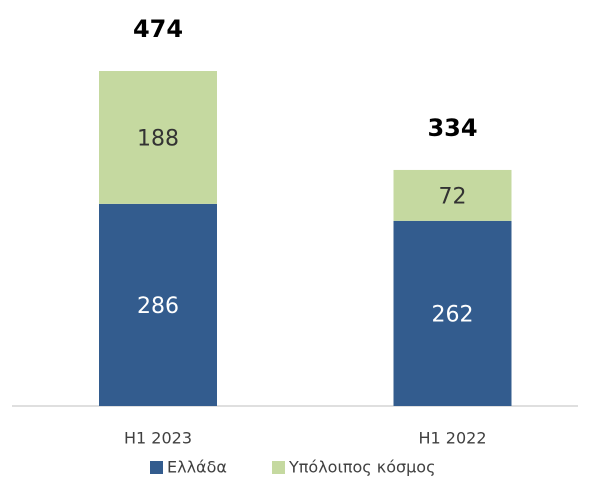  Describe the element at coordinates (452, 128) in the screenshot. I see `total-label: 334` at that location.